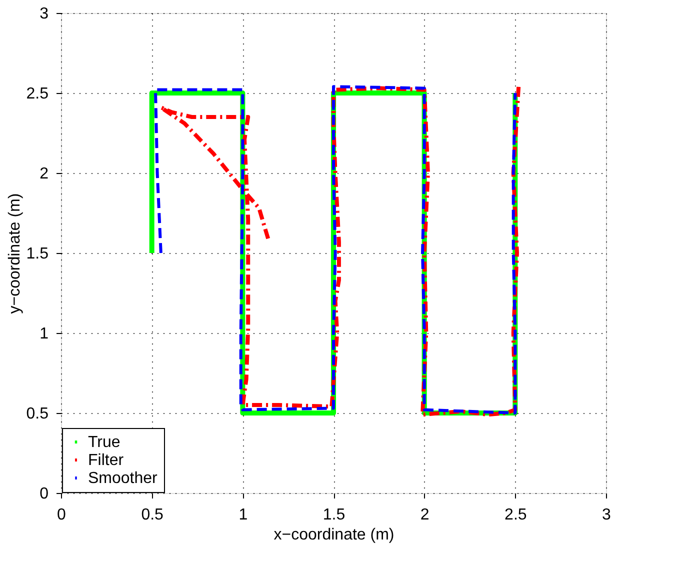  Describe the element at coordinates (123, 478) in the screenshot. I see `legend-label: Smoother` at that location.